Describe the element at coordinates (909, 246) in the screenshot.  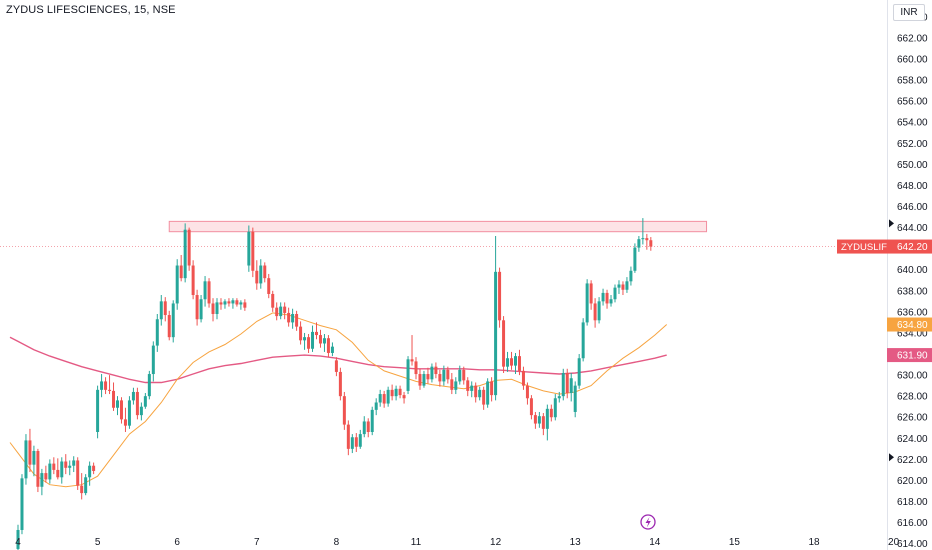
I see `last-price-label: 642.20` at that location.